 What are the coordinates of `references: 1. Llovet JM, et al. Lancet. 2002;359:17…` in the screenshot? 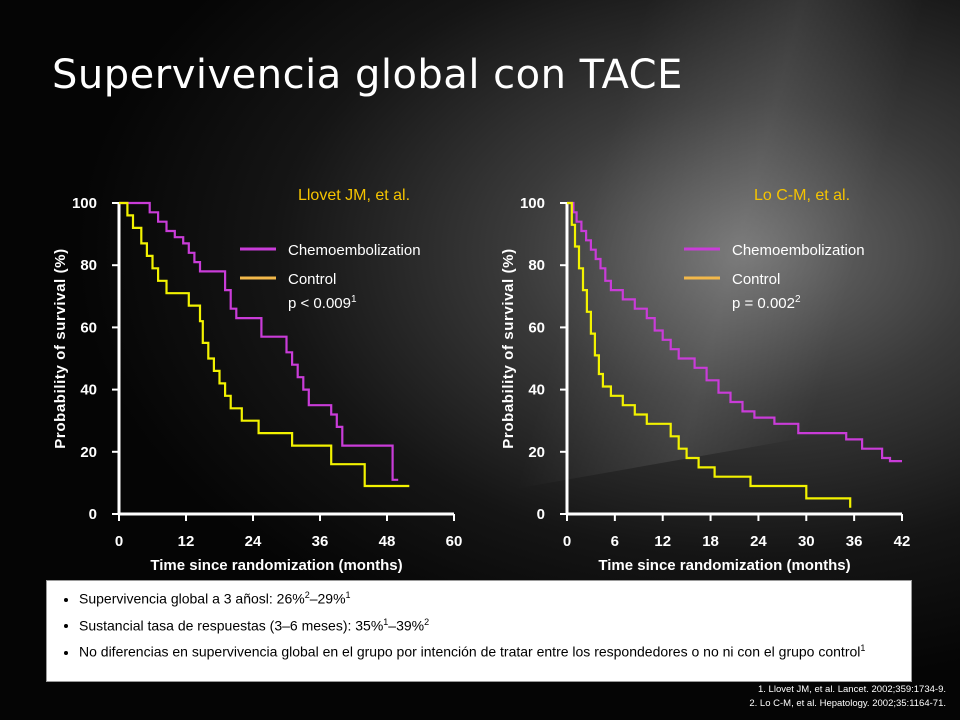 It's located at (847, 697).